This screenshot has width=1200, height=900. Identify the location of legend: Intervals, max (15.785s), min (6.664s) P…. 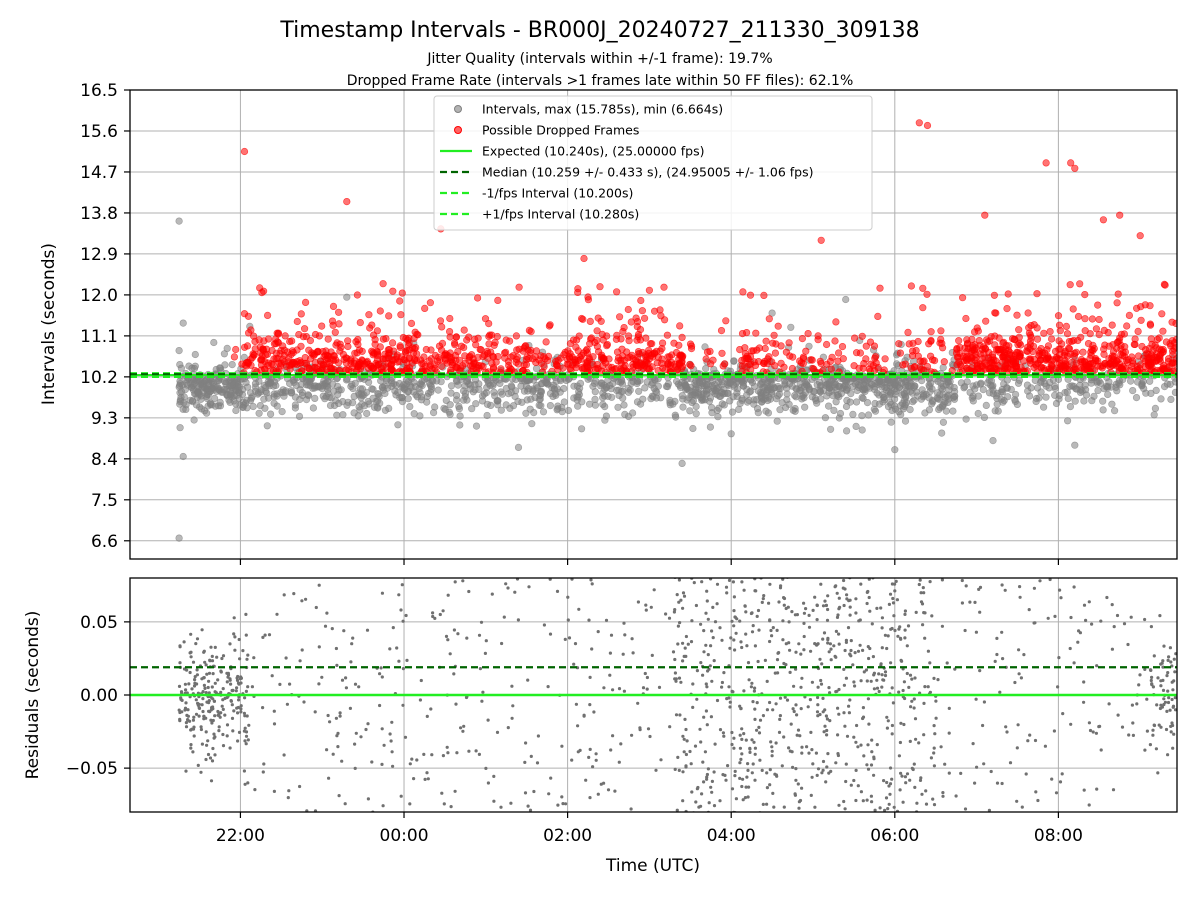
(653, 163).